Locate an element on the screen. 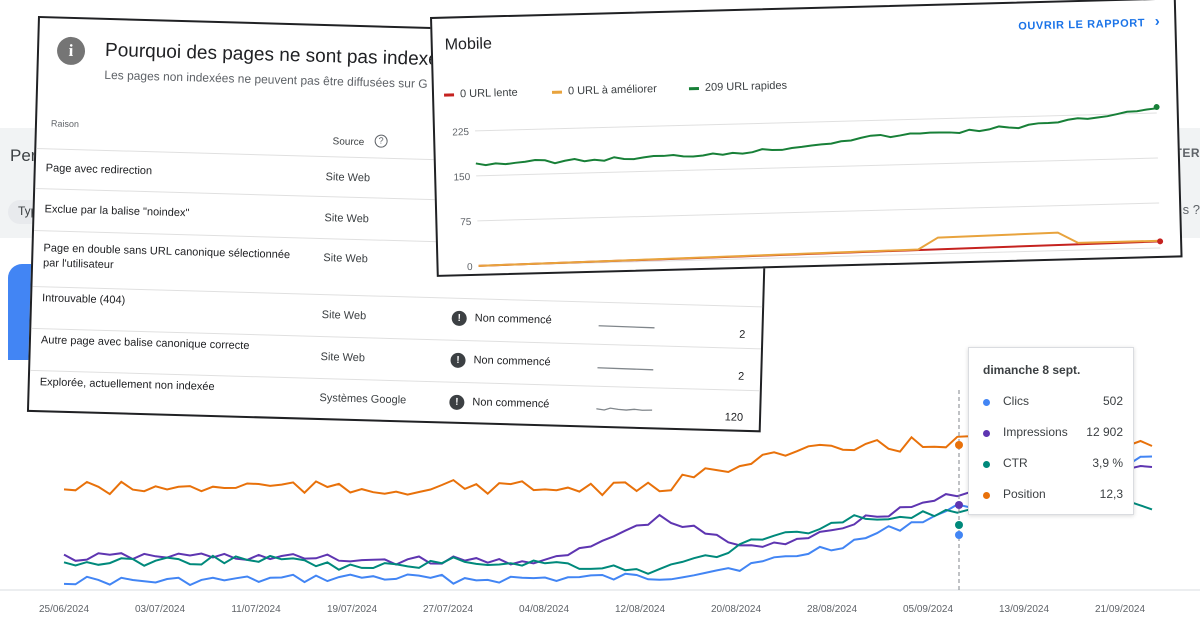 The height and width of the screenshot is (630, 1200). row-count: 120 is located at coordinates (734, 417).